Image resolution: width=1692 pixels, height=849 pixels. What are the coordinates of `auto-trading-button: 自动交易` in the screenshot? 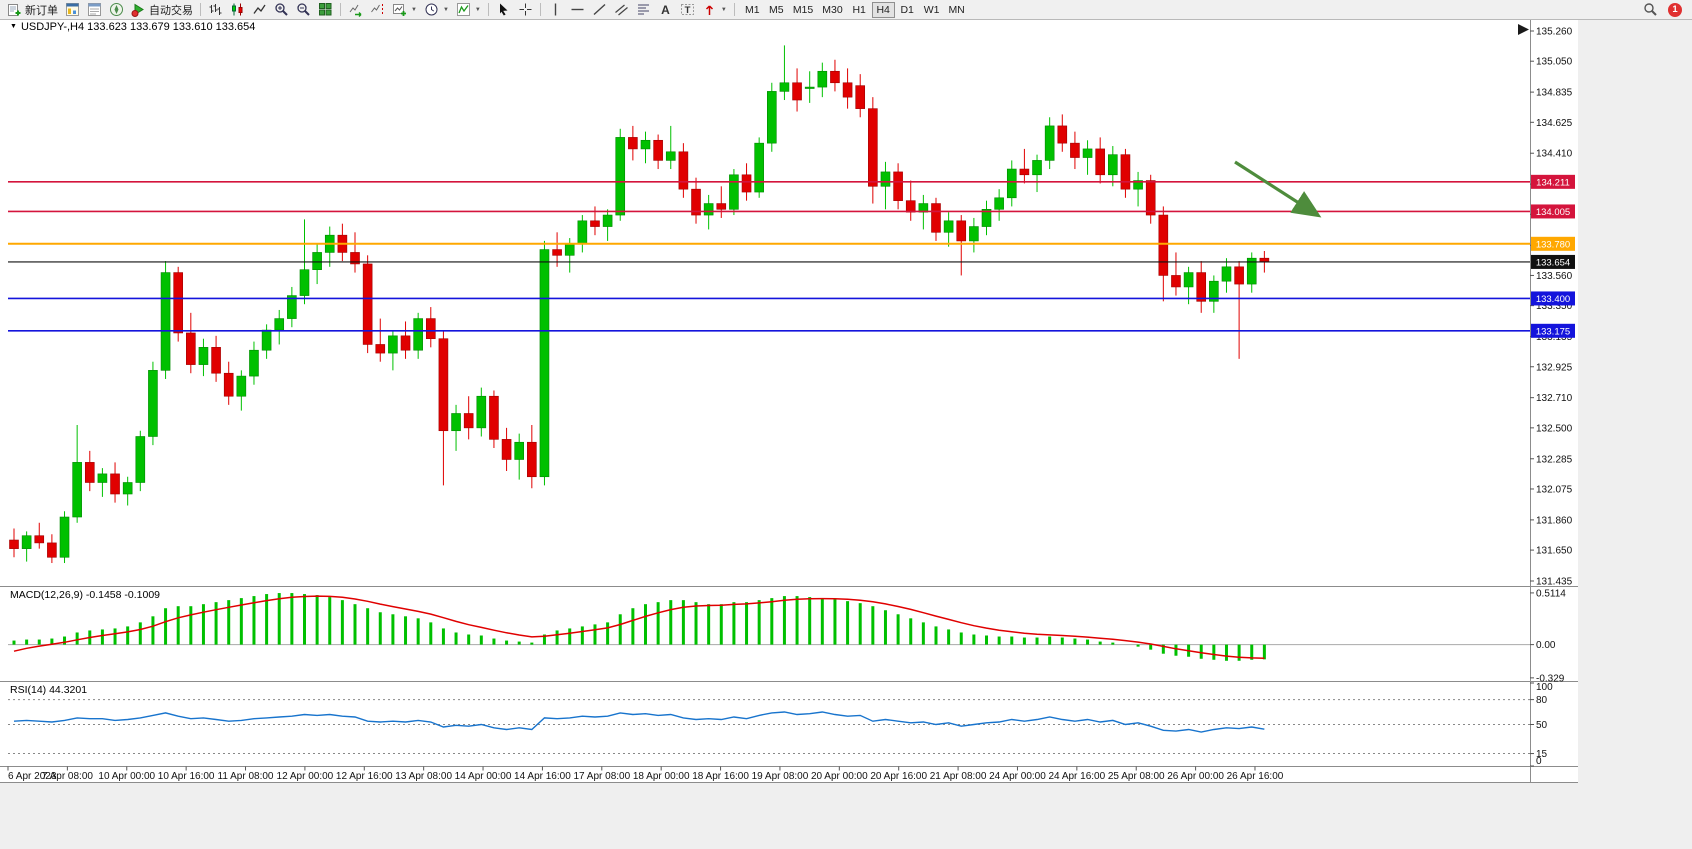 It's located at (162, 10).